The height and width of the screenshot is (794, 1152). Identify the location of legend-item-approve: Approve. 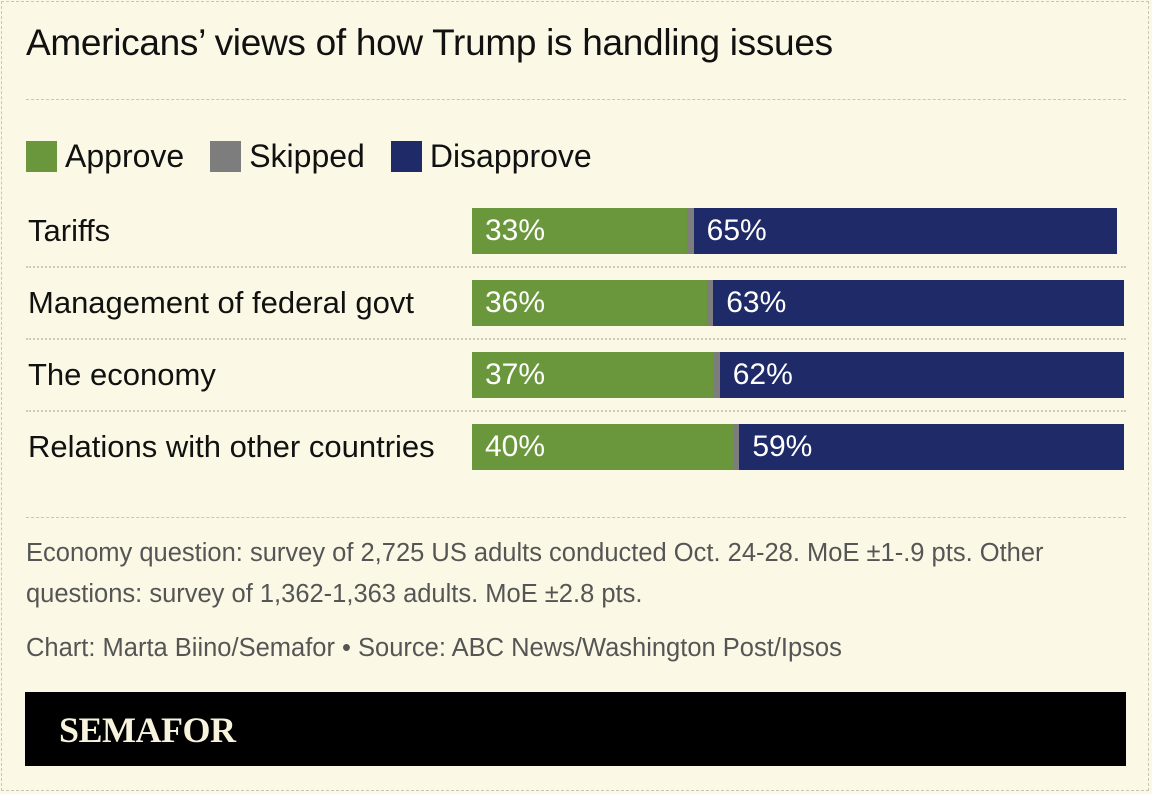
(105, 156).